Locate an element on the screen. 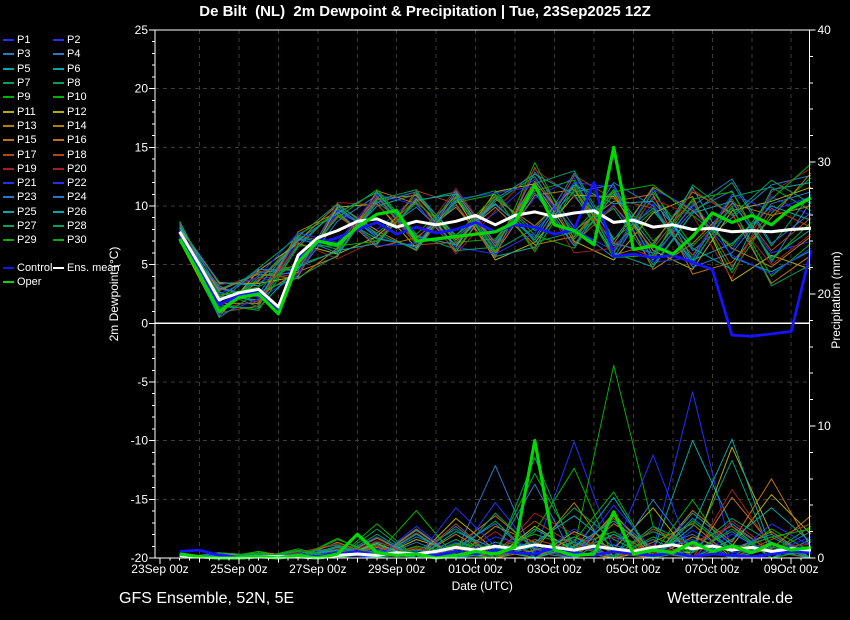 Image resolution: width=850 pixels, height=620 pixels. legend-item-p14: P14 is located at coordinates (78, 126).